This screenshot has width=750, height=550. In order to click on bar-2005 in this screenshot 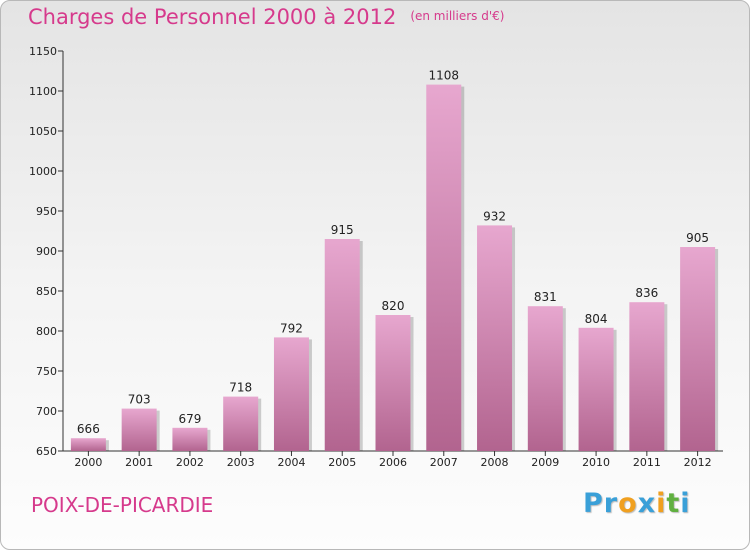, I will do `click(342, 345)`.